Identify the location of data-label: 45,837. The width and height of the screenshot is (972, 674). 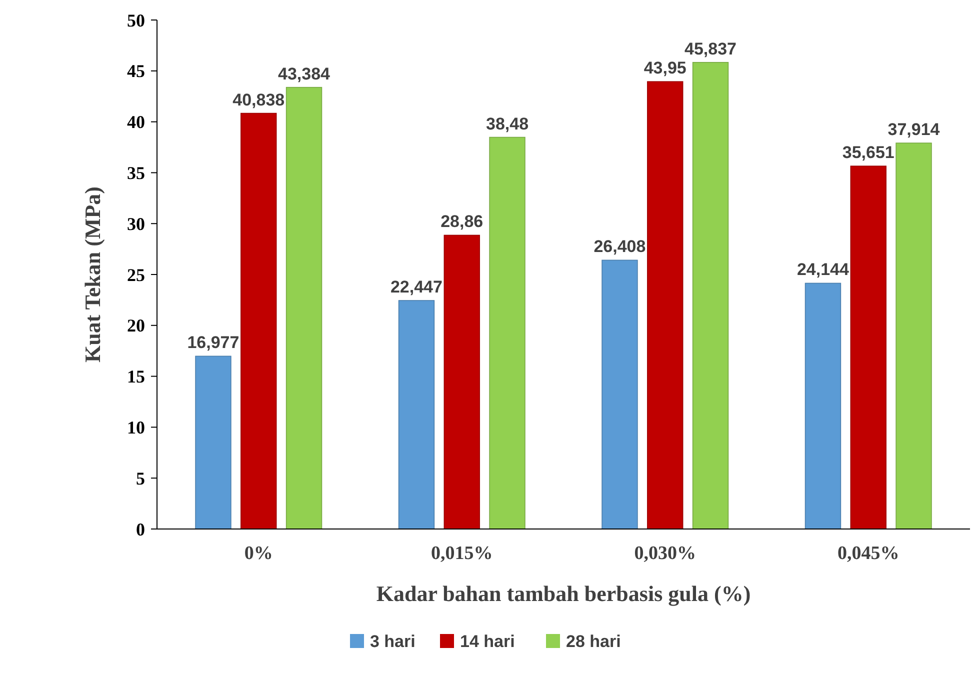
(710, 48).